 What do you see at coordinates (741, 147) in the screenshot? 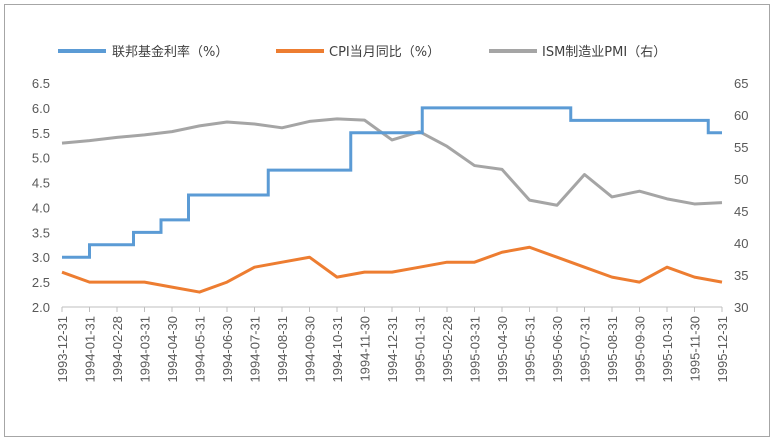
I see `y-right-tick-label: 55` at bounding box center [741, 147].